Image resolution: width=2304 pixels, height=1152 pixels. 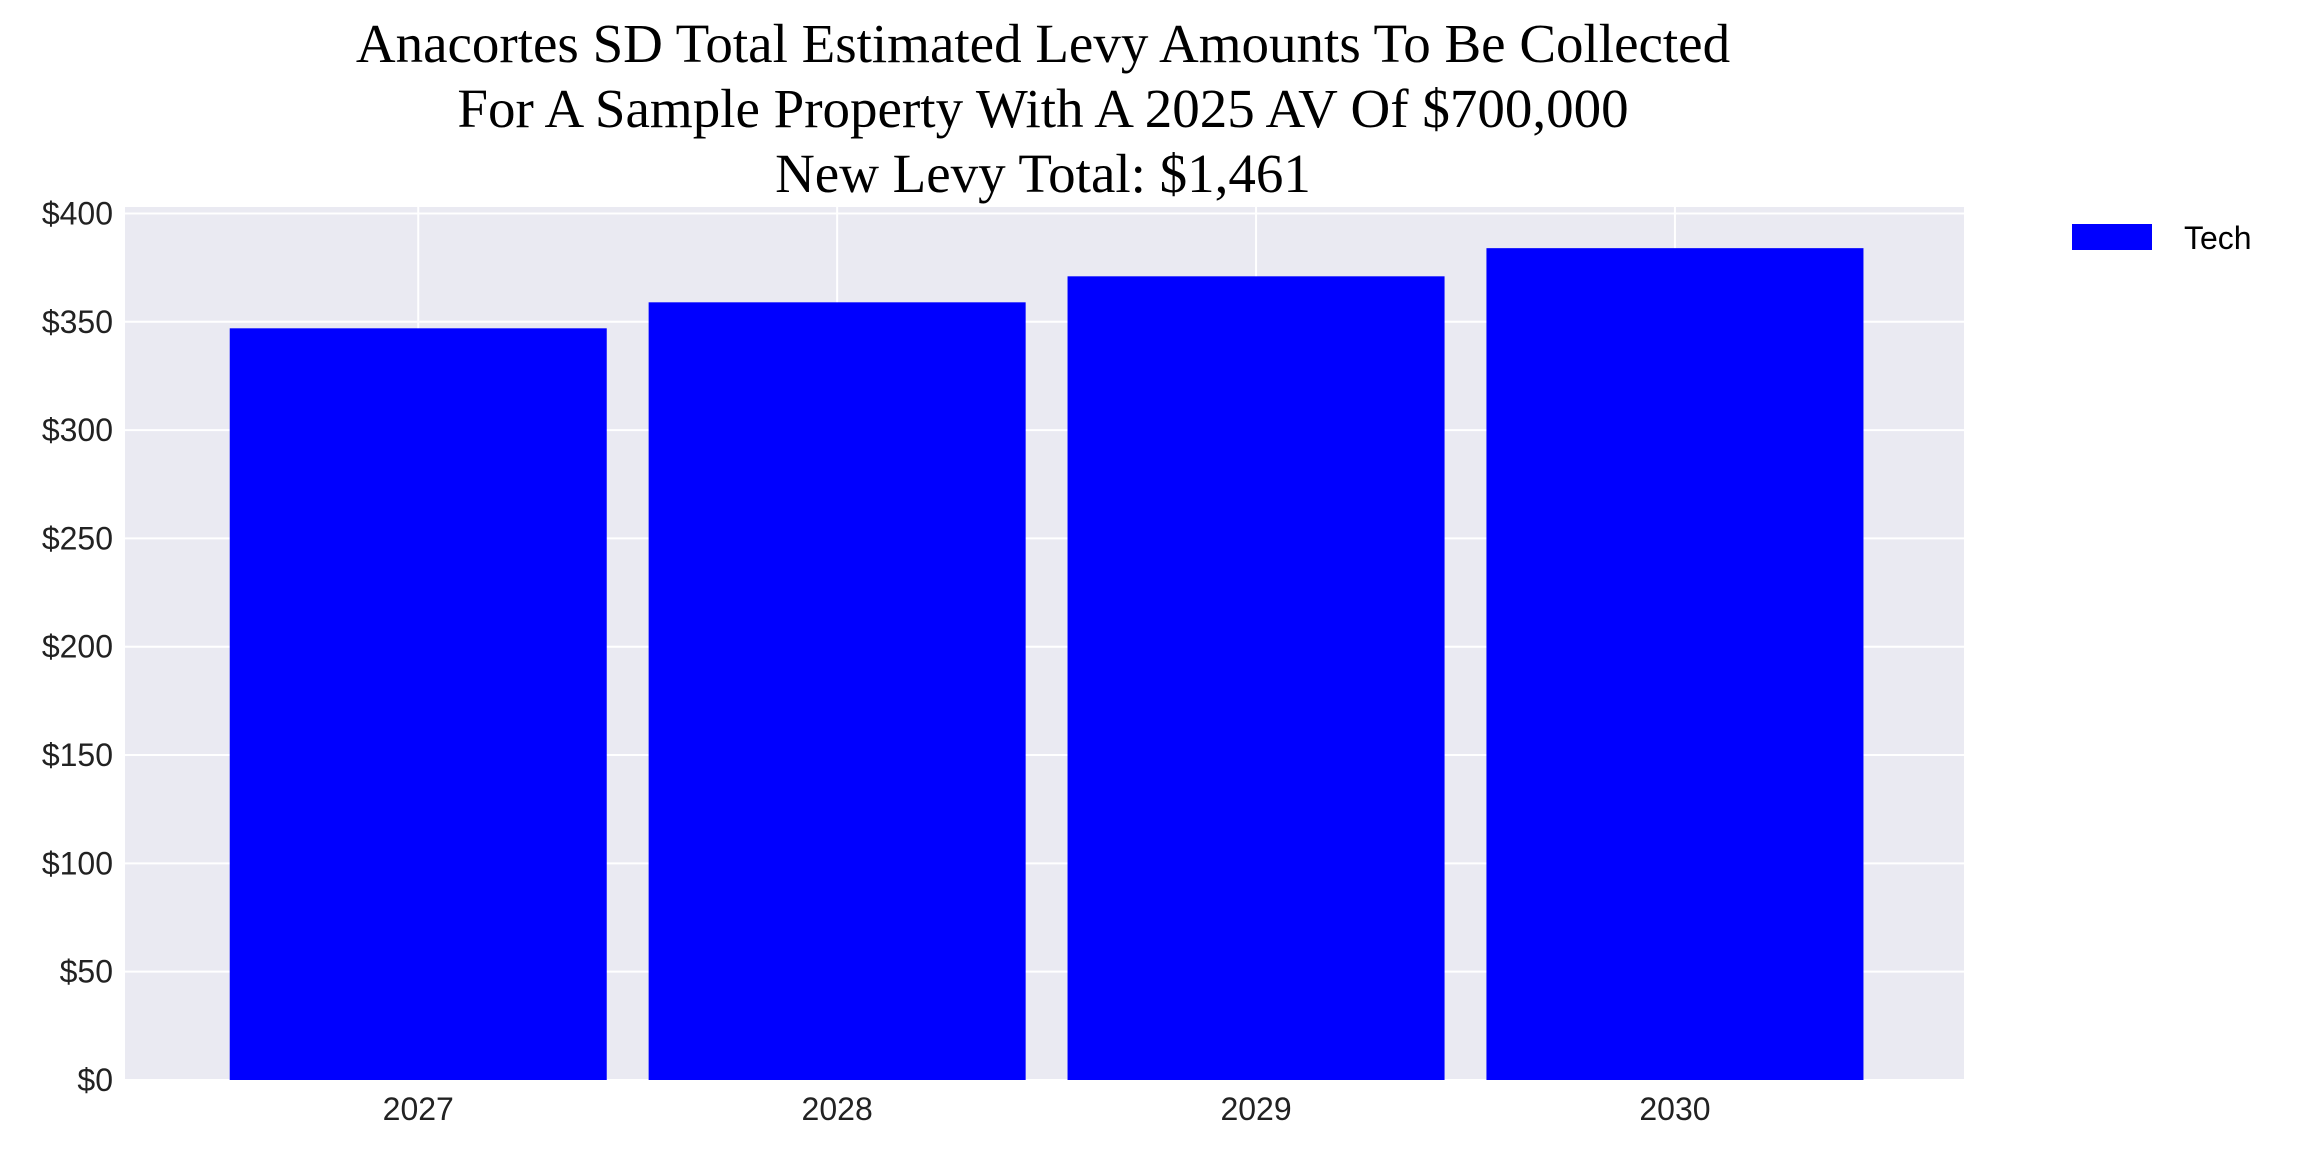 What do you see at coordinates (1256, 678) in the screenshot?
I see `bar-2029` at bounding box center [1256, 678].